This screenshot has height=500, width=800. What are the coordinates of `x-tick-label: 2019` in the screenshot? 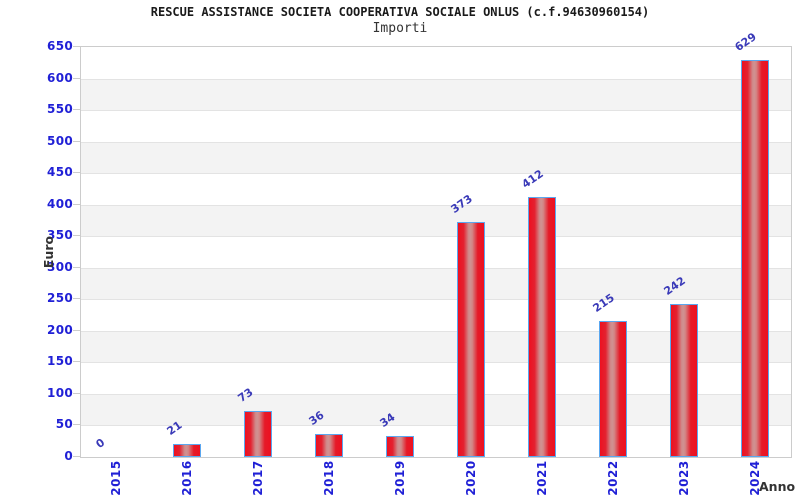 It's located at (400, 478).